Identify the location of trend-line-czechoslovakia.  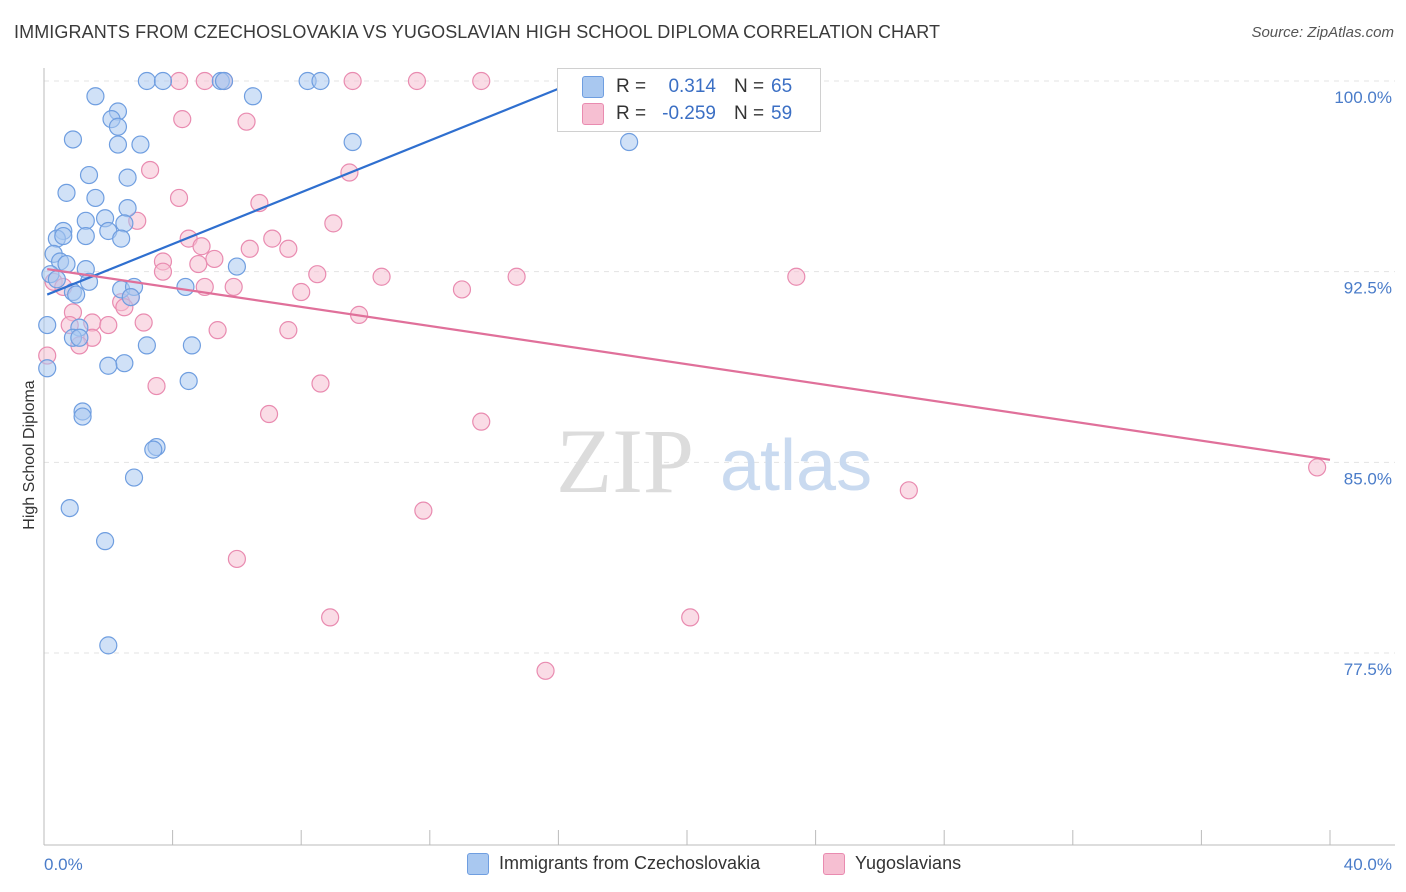
(312, 187).